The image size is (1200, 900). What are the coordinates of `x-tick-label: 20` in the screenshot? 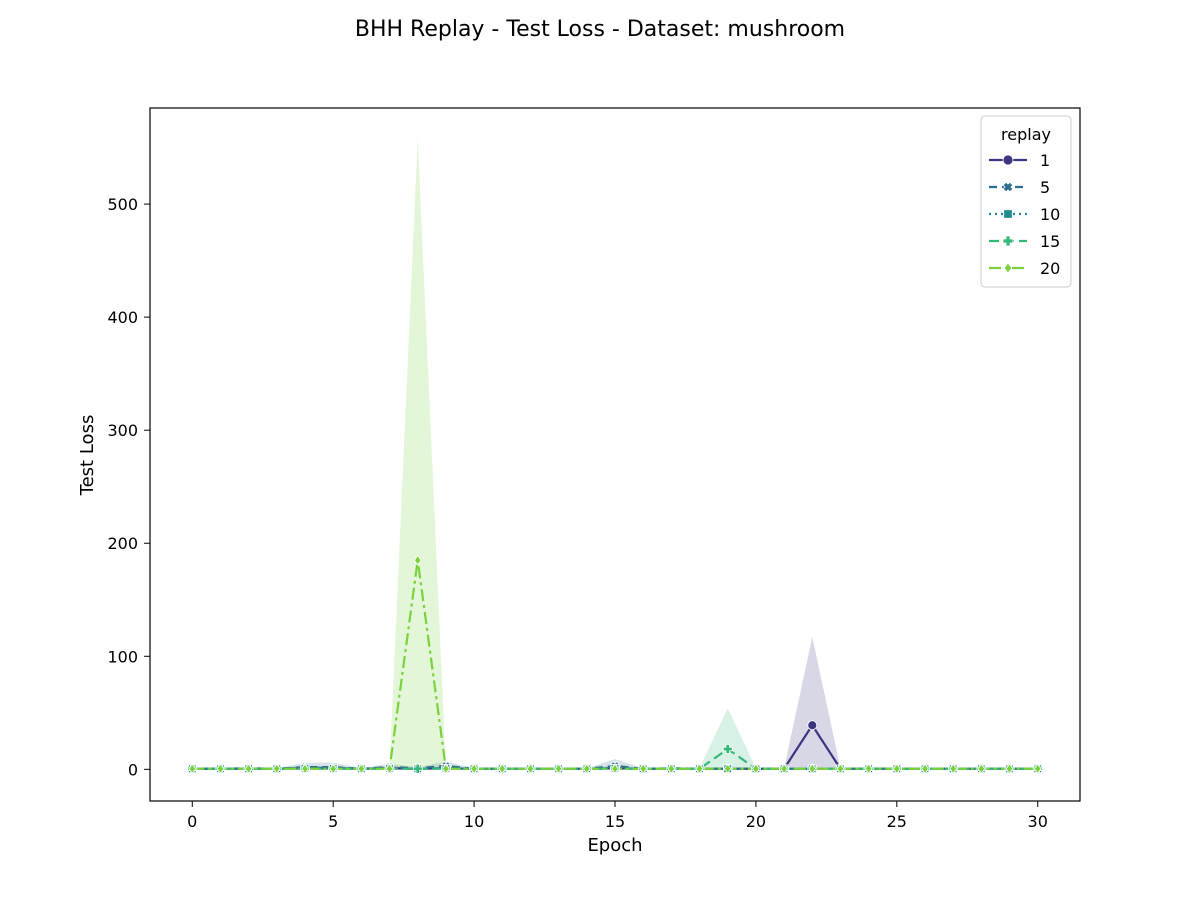 It's located at (756, 821).